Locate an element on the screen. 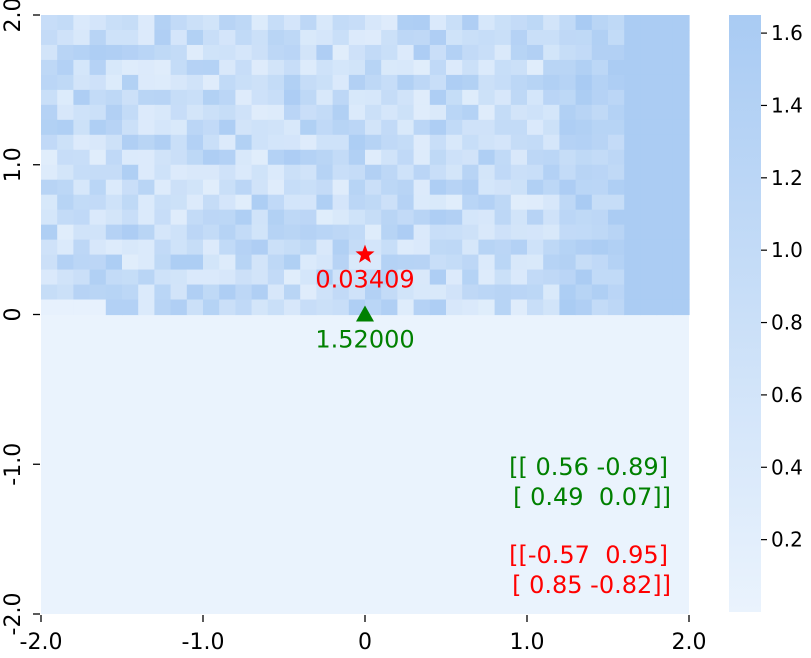  star-marker-label: 0.03409 is located at coordinates (364, 280).